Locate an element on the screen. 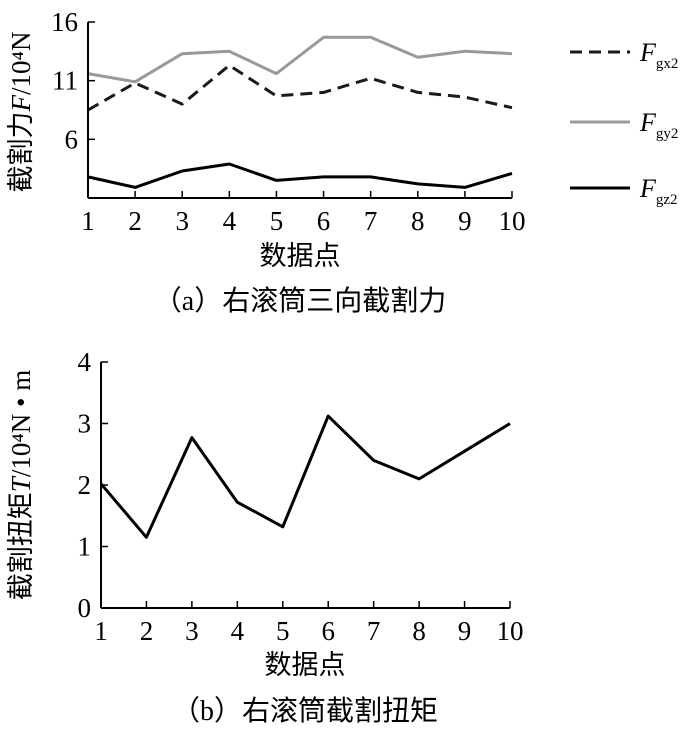 Image resolution: width=700 pixels, height=735 pixels. panel-b-y-tick-label: 0 is located at coordinates (85, 608).